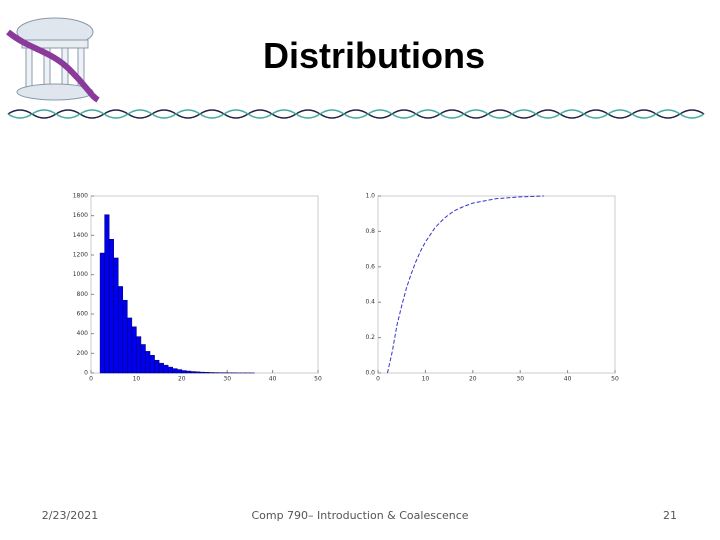 Image resolution: width=720 pixels, height=540 pixels. What do you see at coordinates (86, 373) in the screenshot?
I see `y-tick-label: 0` at bounding box center [86, 373].